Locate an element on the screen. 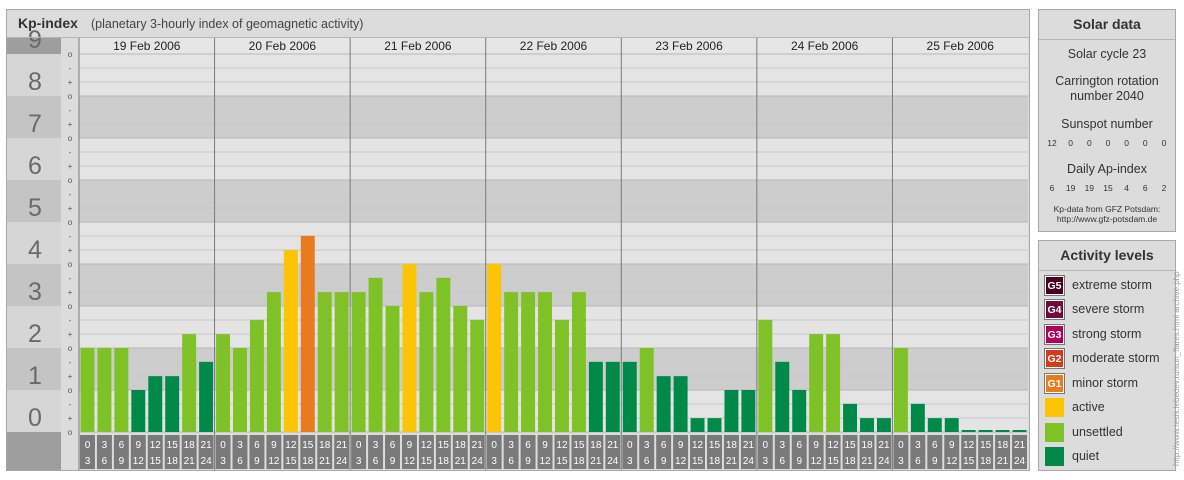 The height and width of the screenshot is (480, 1184). interval-end-label: 24 is located at coordinates (342, 461).